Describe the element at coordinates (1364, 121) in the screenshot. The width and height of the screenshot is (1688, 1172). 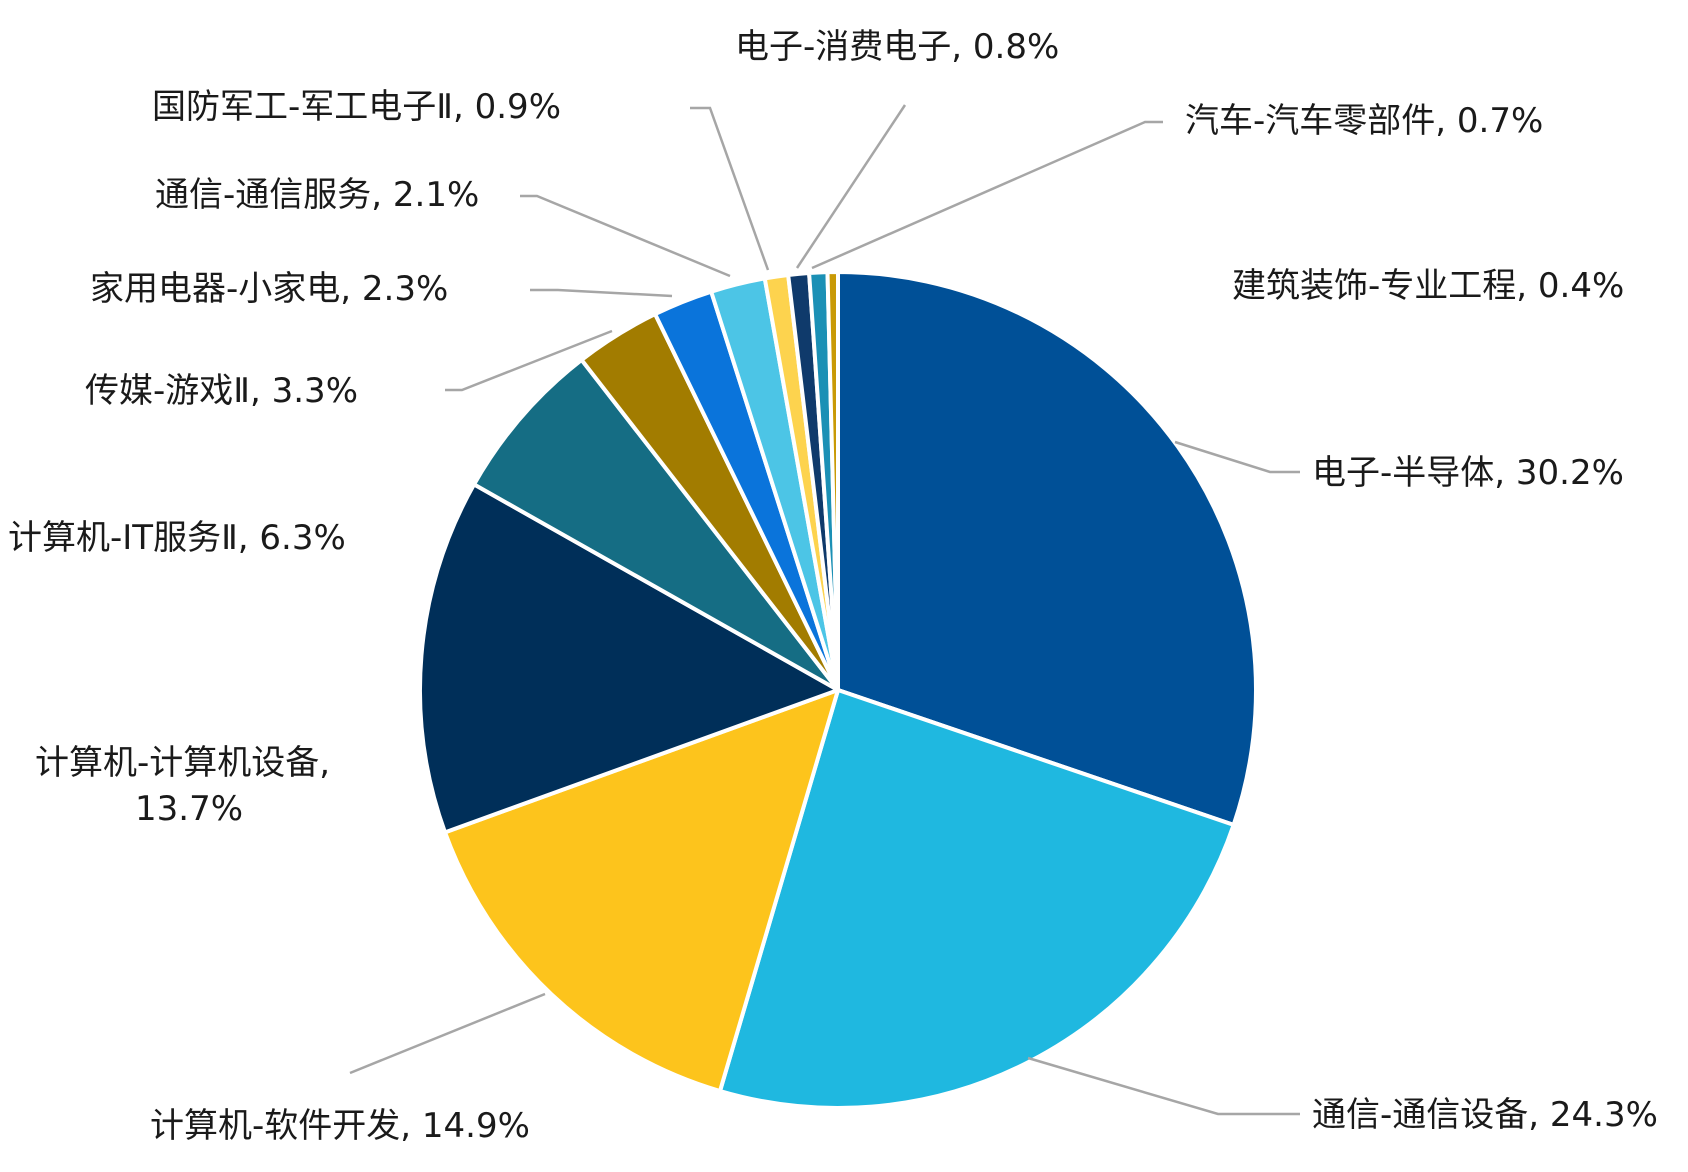
I see `slice-label-11: 汽车-汽车零部件, 0.7%` at that location.